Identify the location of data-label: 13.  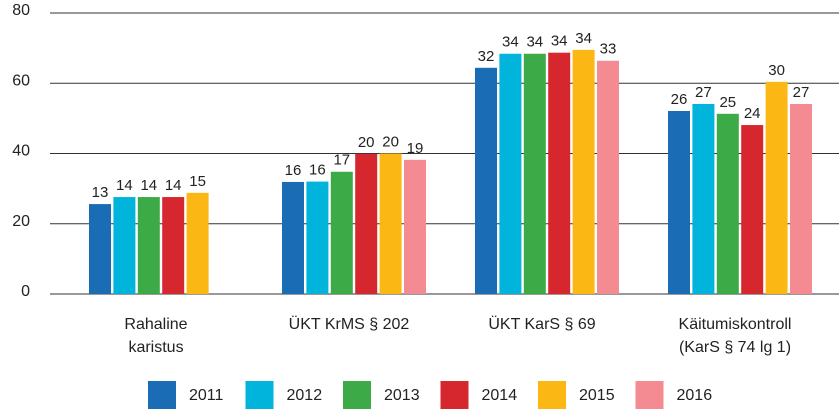
(100, 192).